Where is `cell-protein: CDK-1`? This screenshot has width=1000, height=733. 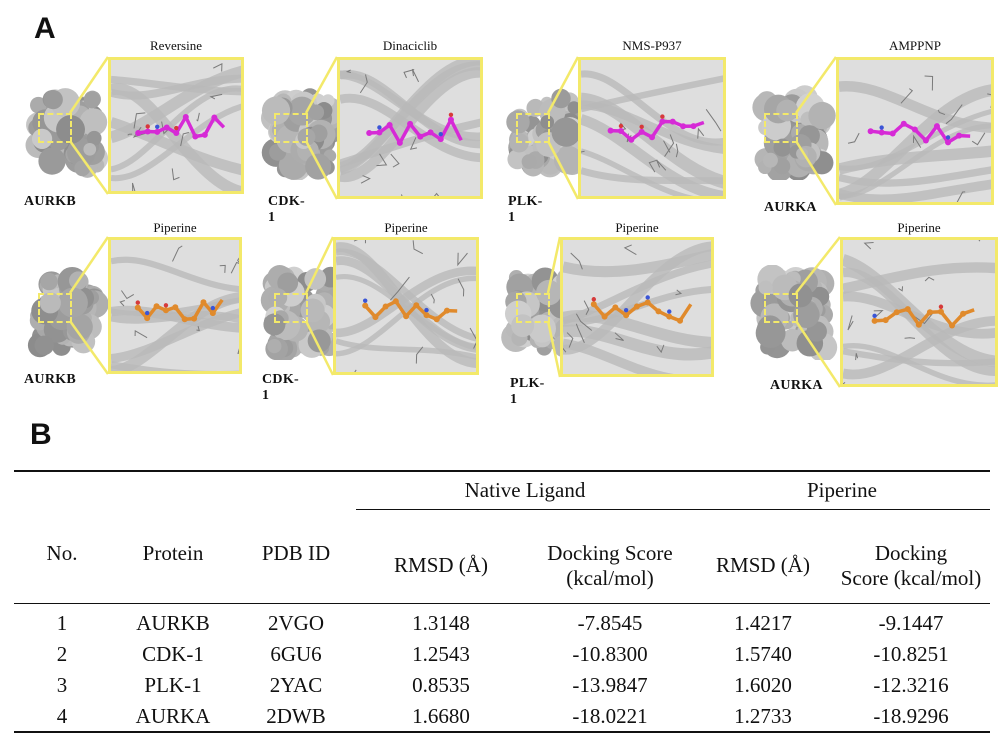 cell-protein: CDK-1 is located at coordinates (173, 654).